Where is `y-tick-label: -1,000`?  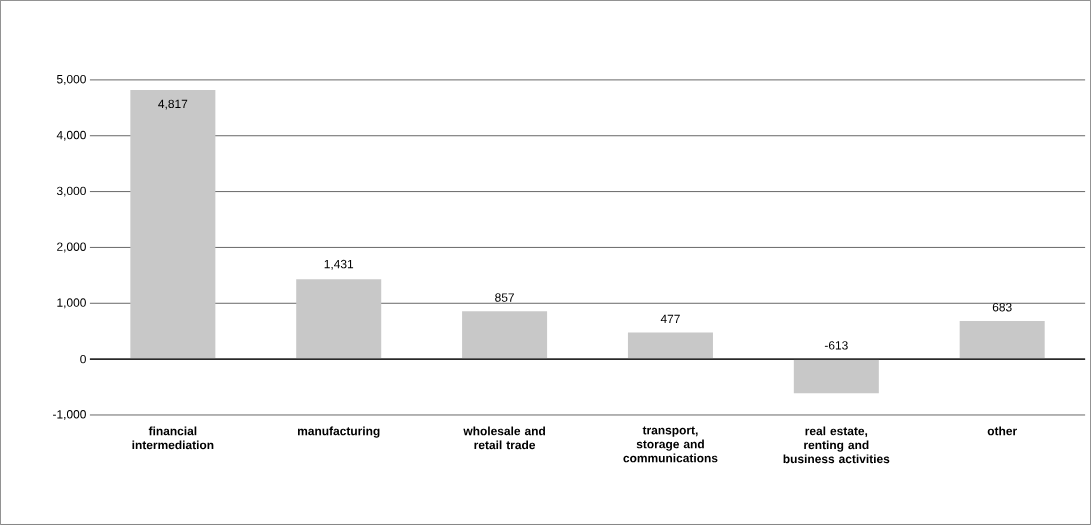 y-tick-label: -1,000 is located at coordinates (69, 415).